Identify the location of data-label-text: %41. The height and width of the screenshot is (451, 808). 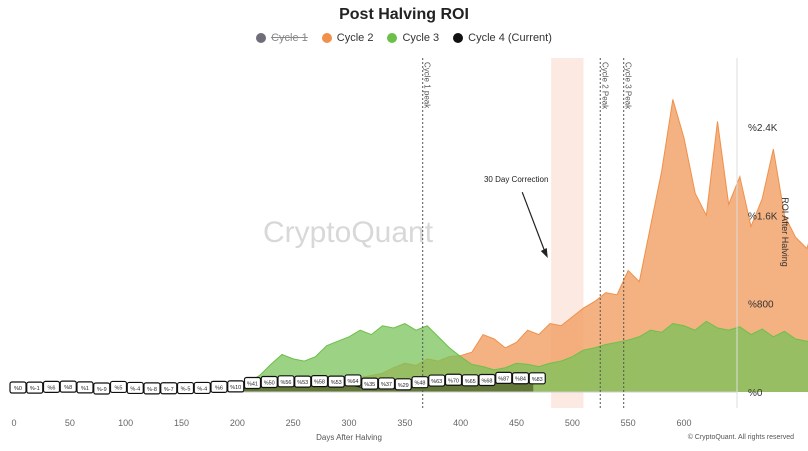
(252, 384).